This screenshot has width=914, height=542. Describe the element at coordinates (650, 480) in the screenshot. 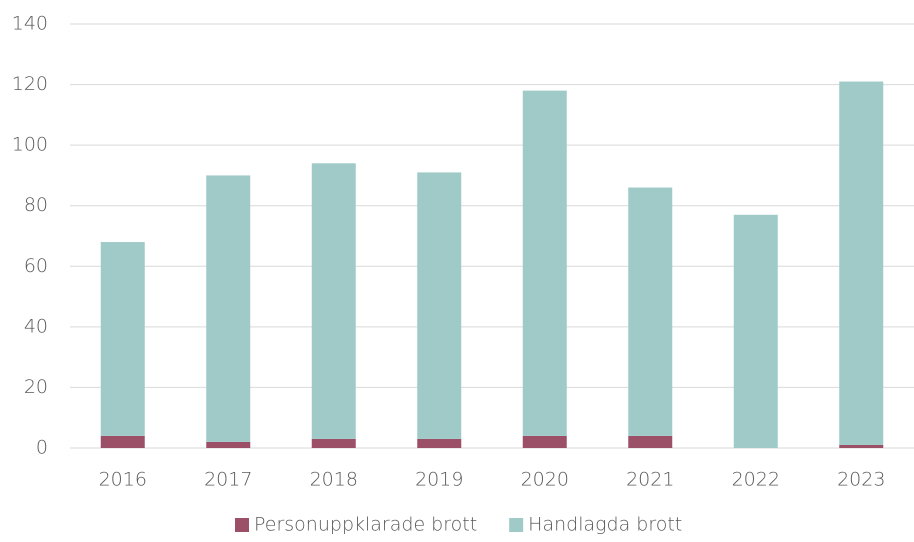

I see `x-tick-label: 2021` at that location.